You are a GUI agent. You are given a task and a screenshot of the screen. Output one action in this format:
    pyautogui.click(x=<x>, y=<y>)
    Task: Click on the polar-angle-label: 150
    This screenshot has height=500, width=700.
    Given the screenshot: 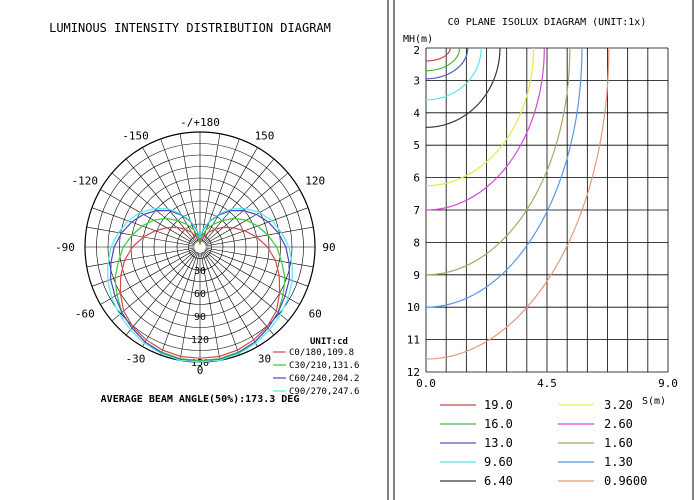 What is the action you would take?
    pyautogui.click(x=265, y=135)
    